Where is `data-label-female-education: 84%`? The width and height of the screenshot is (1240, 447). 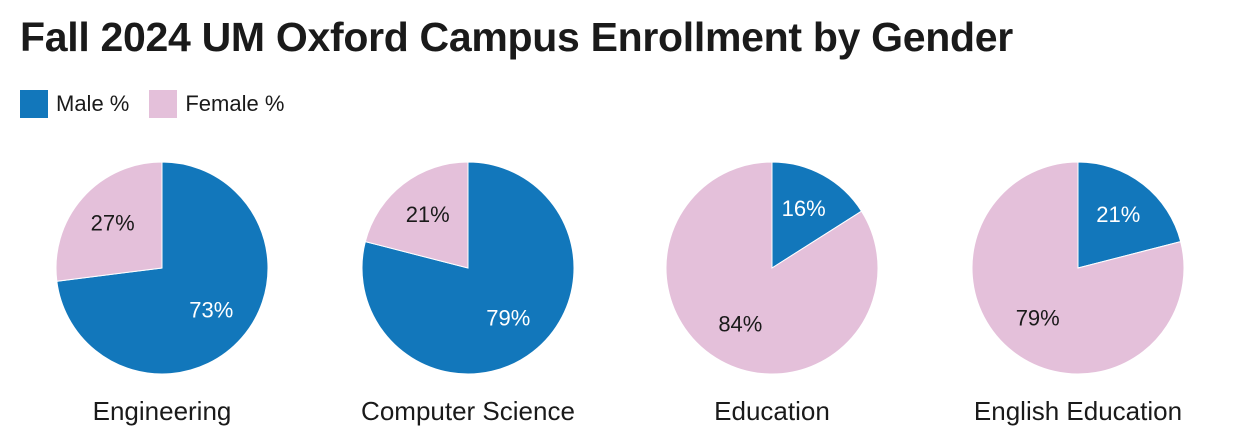
data-label-female-education: 84% is located at coordinates (740, 323).